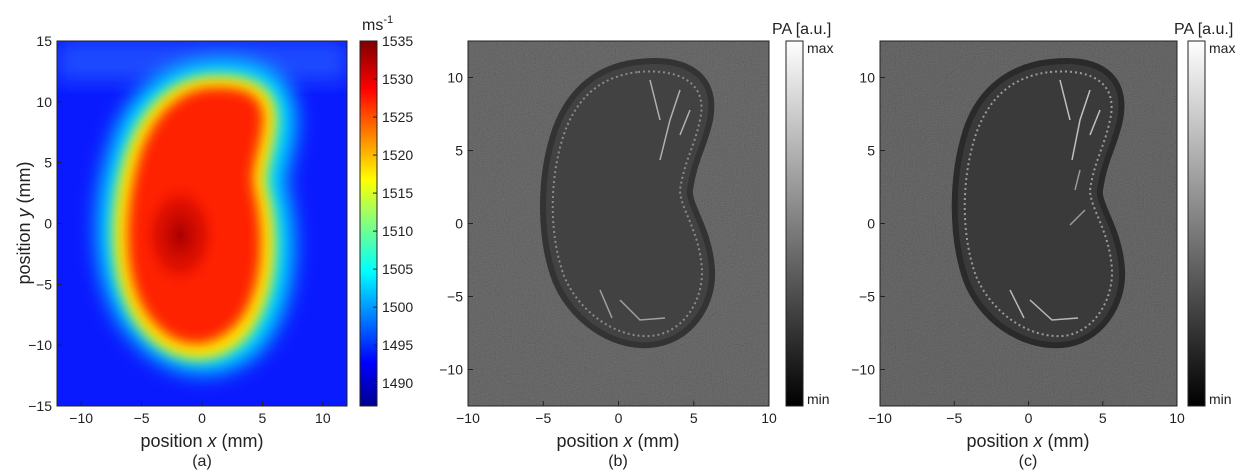  What do you see at coordinates (801, 29) in the screenshot?
I see `colorbar-title-b: PA [a.u.]` at bounding box center [801, 29].